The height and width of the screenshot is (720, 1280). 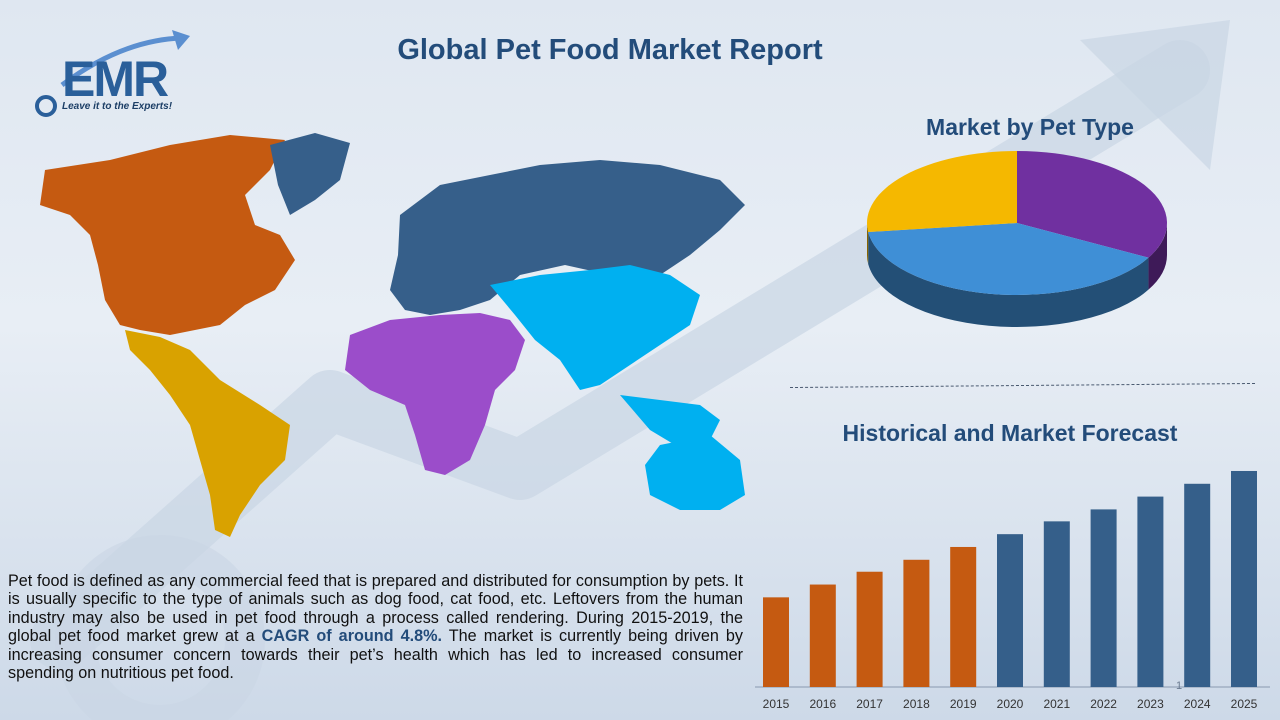 What do you see at coordinates (617, 387) in the screenshot?
I see `map-region-asia-pacific` at bounding box center [617, 387].